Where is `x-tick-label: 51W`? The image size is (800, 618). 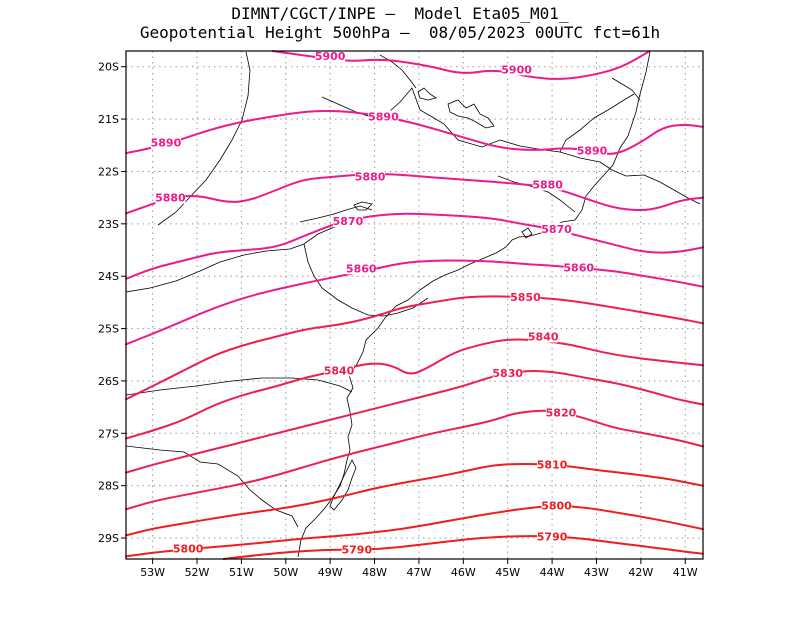 x-tick-label: 51W is located at coordinates (241, 572).